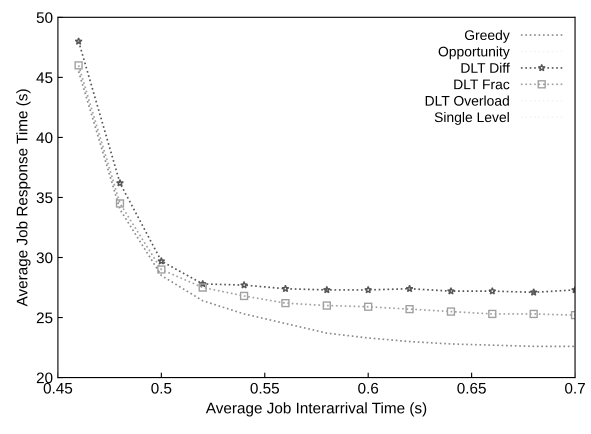 The height and width of the screenshot is (434, 591). What do you see at coordinates (58, 388) in the screenshot?
I see `x-tick-label: 0.45` at bounding box center [58, 388].